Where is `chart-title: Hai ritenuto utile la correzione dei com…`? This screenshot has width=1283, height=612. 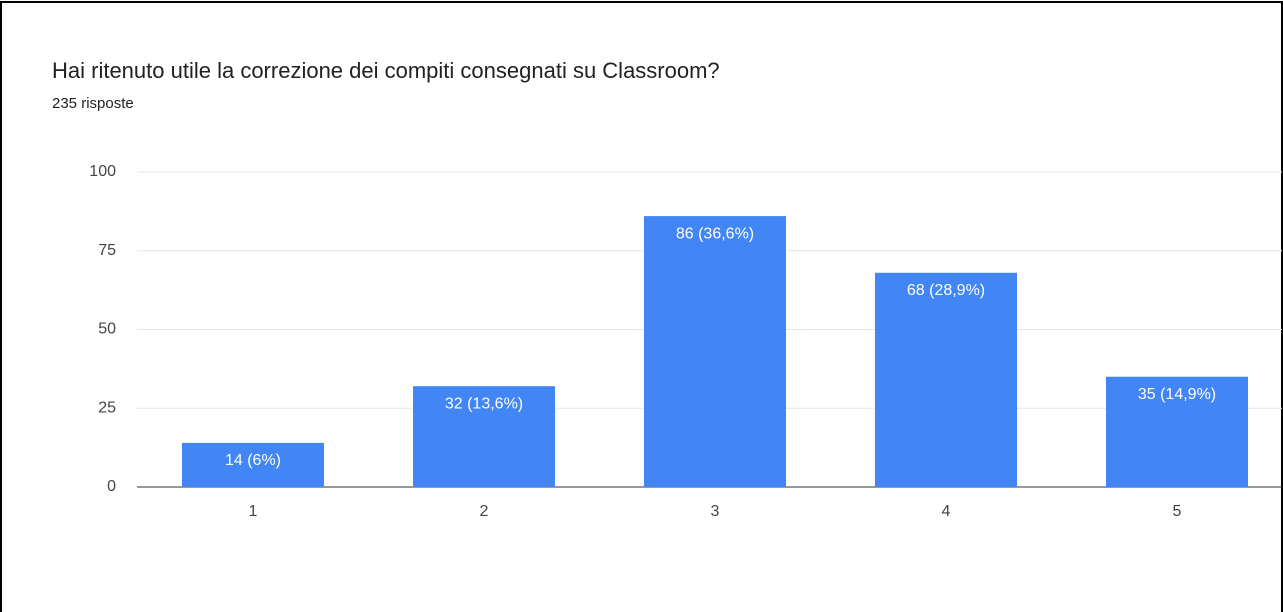
chart-title: Hai ritenuto utile la correzione dei com… is located at coordinates (386, 70).